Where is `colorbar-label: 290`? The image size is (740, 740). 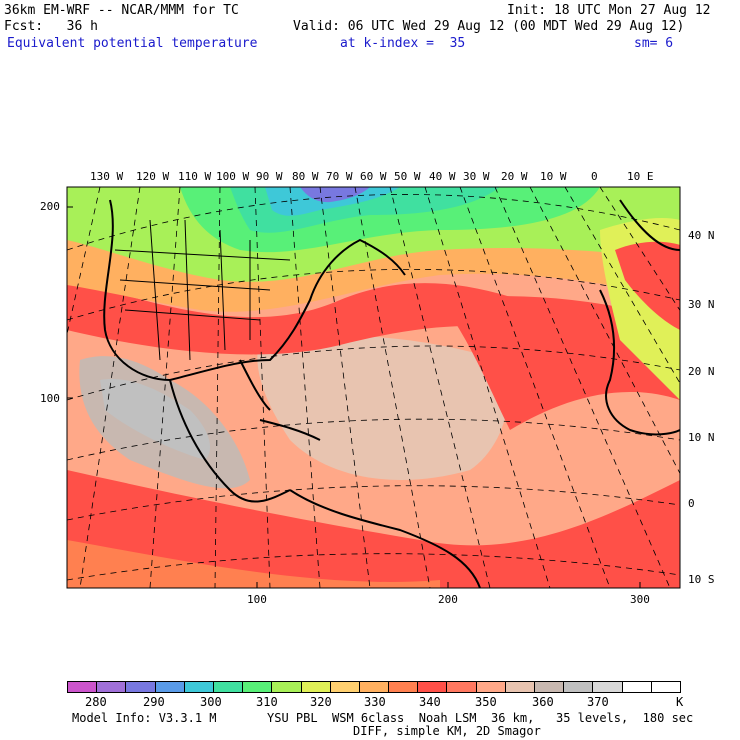
colorbar-label: 290 is located at coordinates (154, 702).